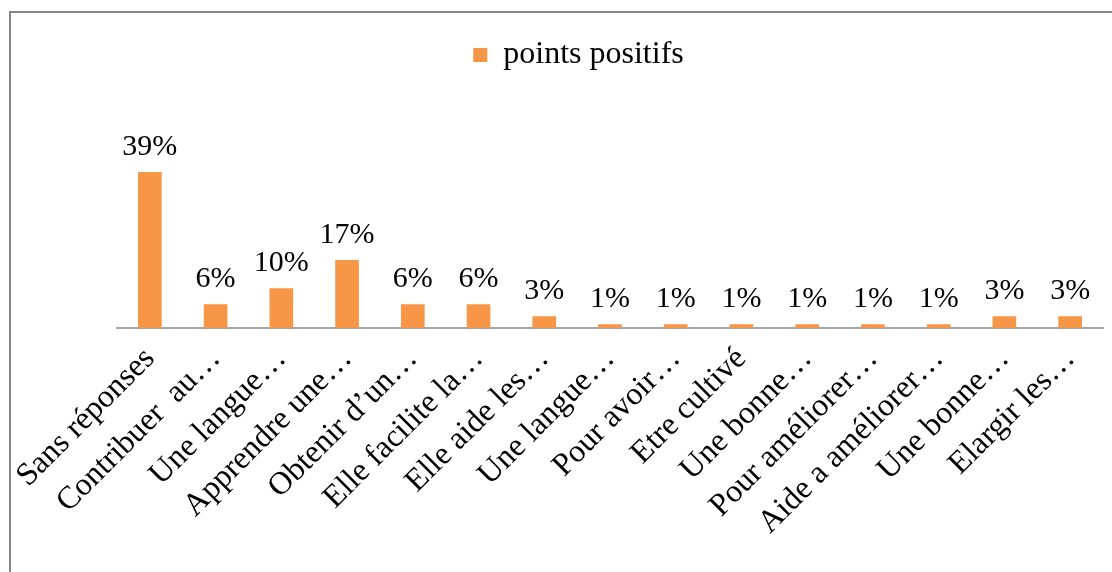  Describe the element at coordinates (281, 261) in the screenshot. I see `data-label: 10%` at that location.